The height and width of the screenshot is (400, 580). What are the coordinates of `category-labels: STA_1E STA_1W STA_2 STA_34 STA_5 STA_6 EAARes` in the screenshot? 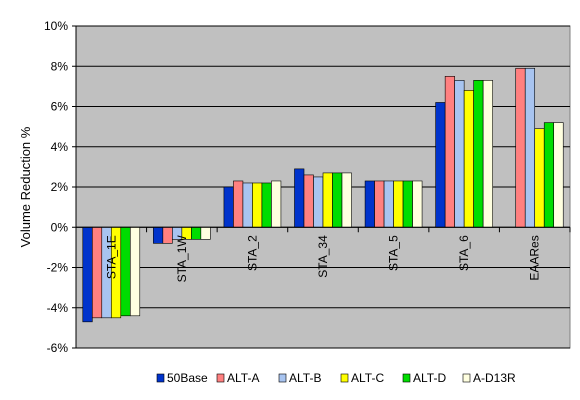 It's located at (322, 259).